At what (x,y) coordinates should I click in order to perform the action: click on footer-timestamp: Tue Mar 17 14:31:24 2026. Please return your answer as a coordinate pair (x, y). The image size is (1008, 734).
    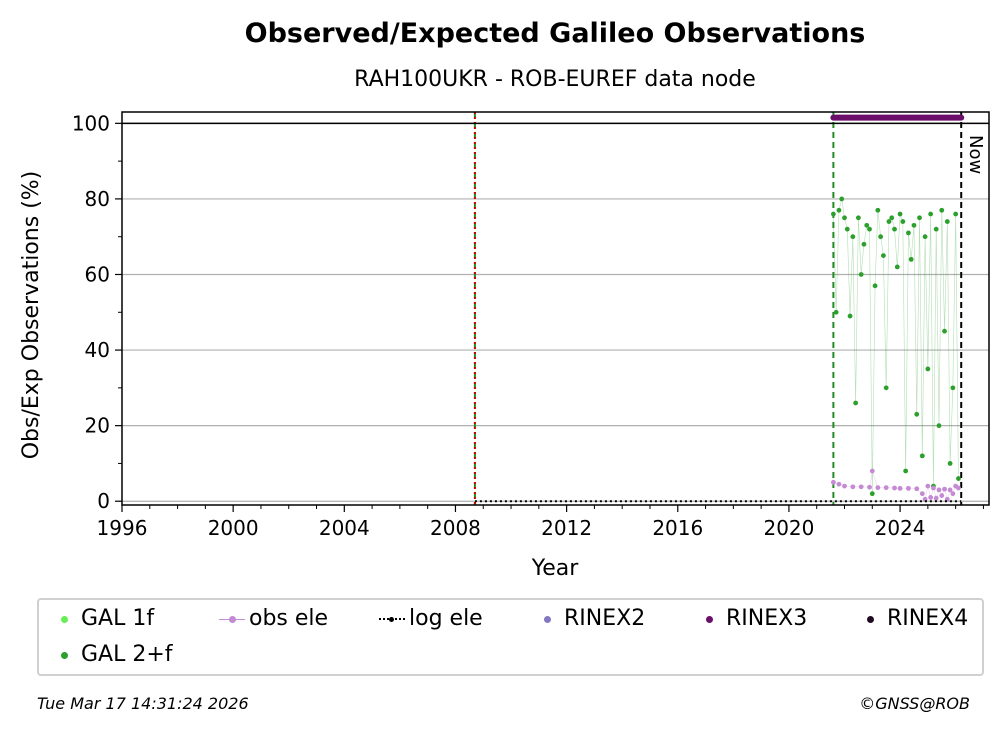
    Looking at the image, I should click on (143, 703).